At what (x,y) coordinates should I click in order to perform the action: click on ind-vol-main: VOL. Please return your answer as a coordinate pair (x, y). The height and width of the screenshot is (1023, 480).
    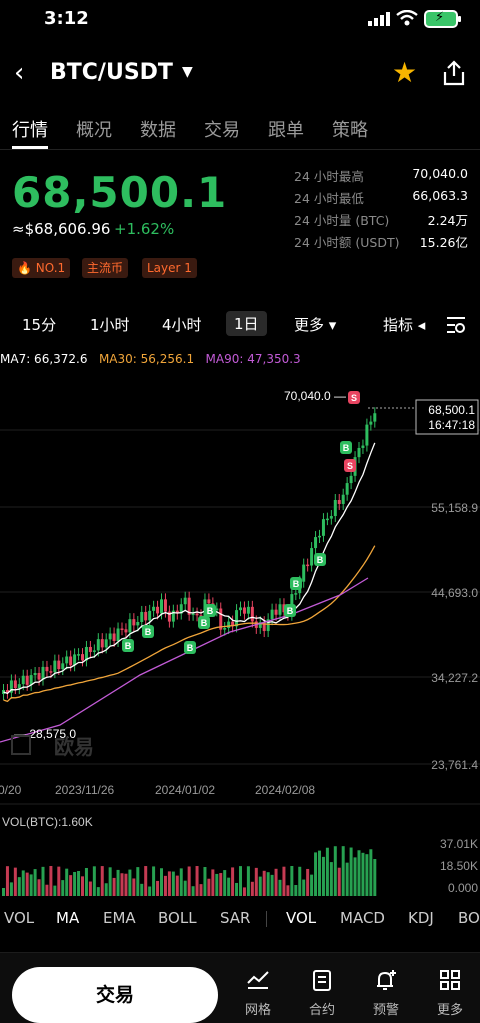
    Looking at the image, I should click on (19, 918).